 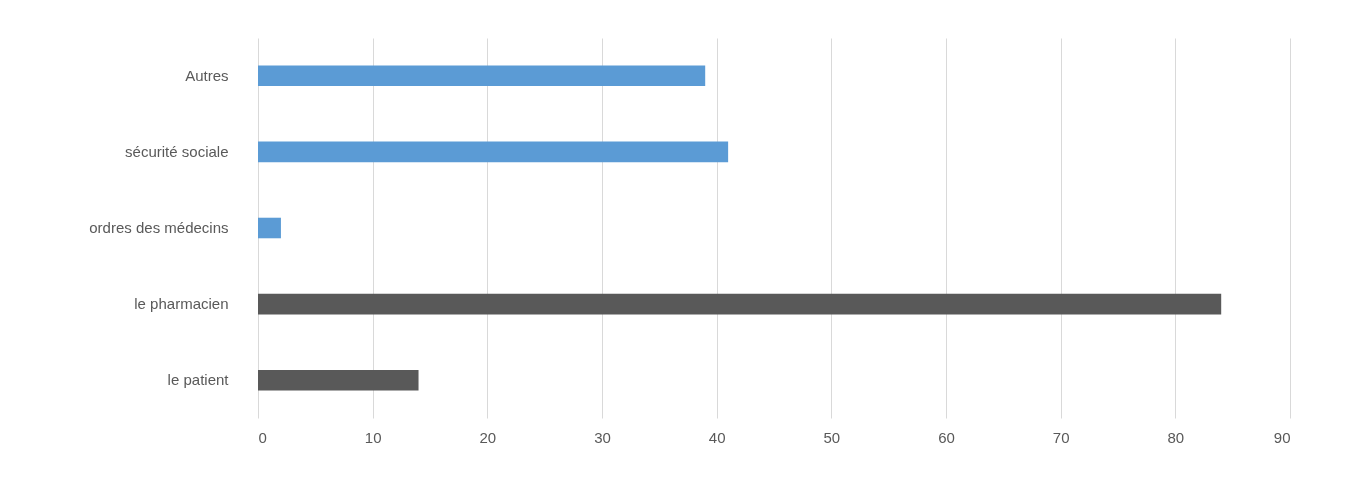 What do you see at coordinates (1061, 437) in the screenshot?
I see `x-tick-label: 70` at bounding box center [1061, 437].